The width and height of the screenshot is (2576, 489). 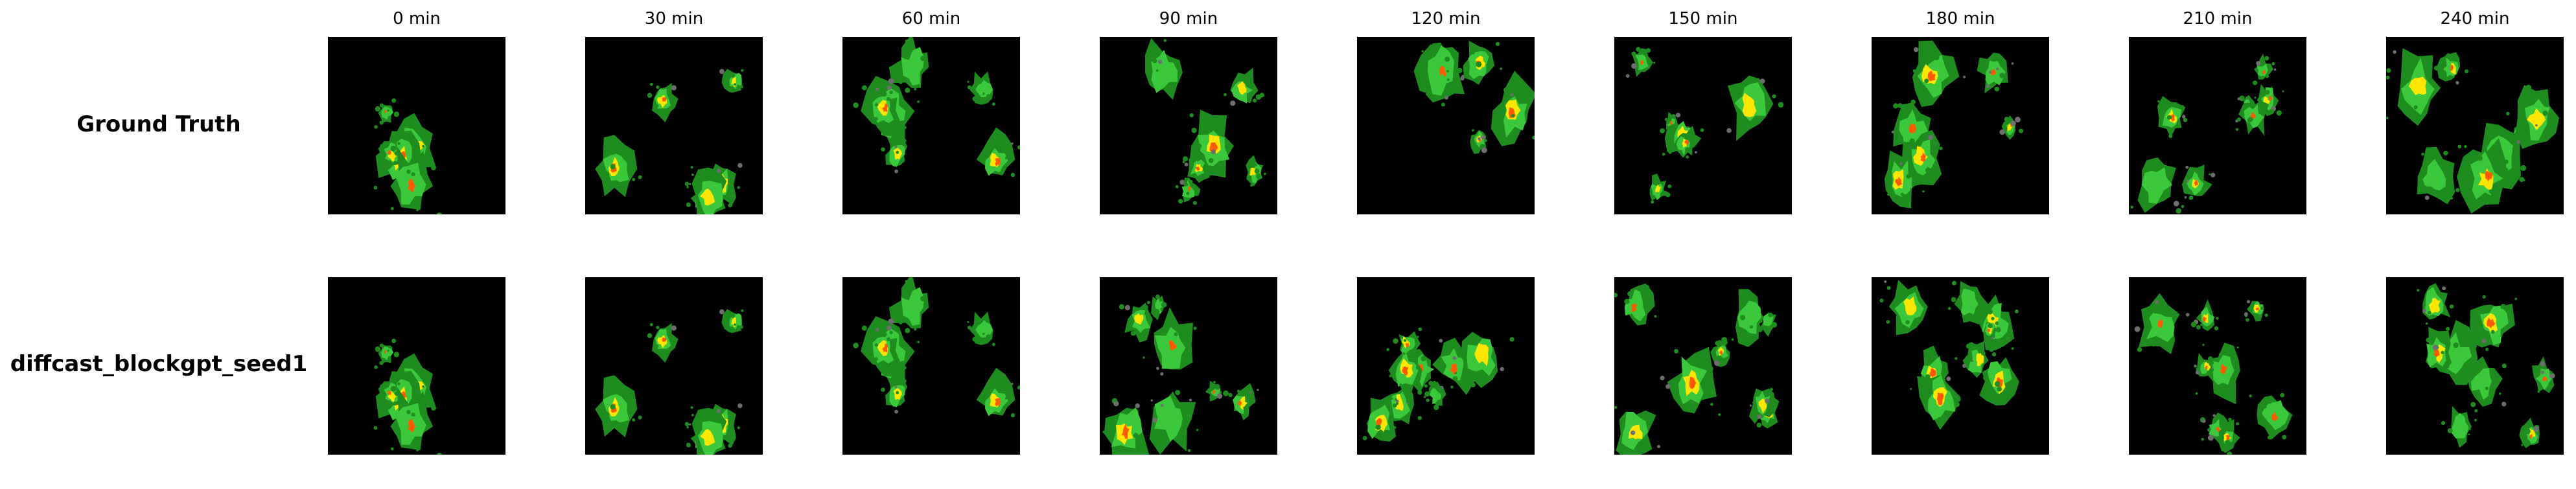 What do you see at coordinates (158, 364) in the screenshot?
I see `row-label-model: diffcast_blockgpt_seed1` at bounding box center [158, 364].